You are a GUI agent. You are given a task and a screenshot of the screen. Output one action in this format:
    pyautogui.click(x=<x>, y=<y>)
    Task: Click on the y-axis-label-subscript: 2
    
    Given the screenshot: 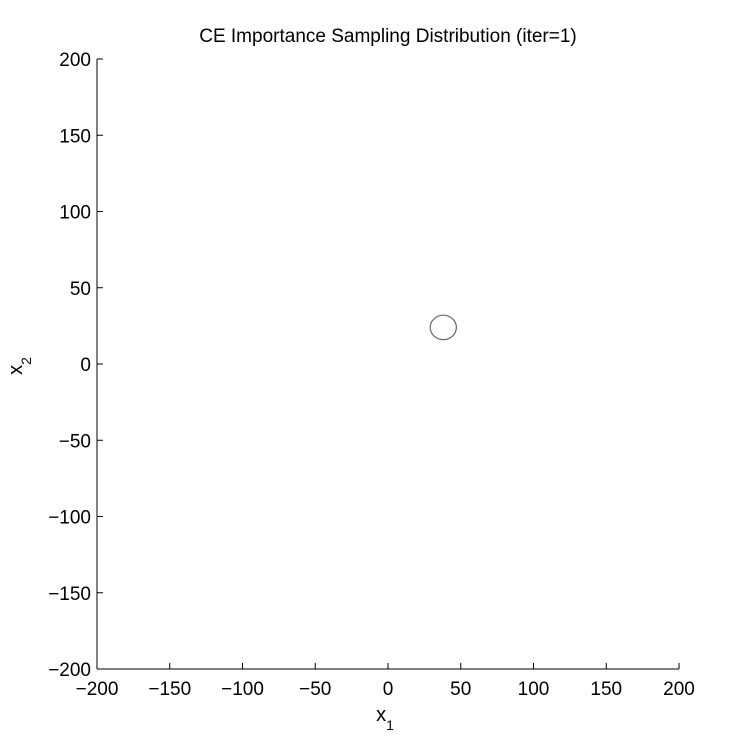 What is the action you would take?
    pyautogui.click(x=26, y=361)
    